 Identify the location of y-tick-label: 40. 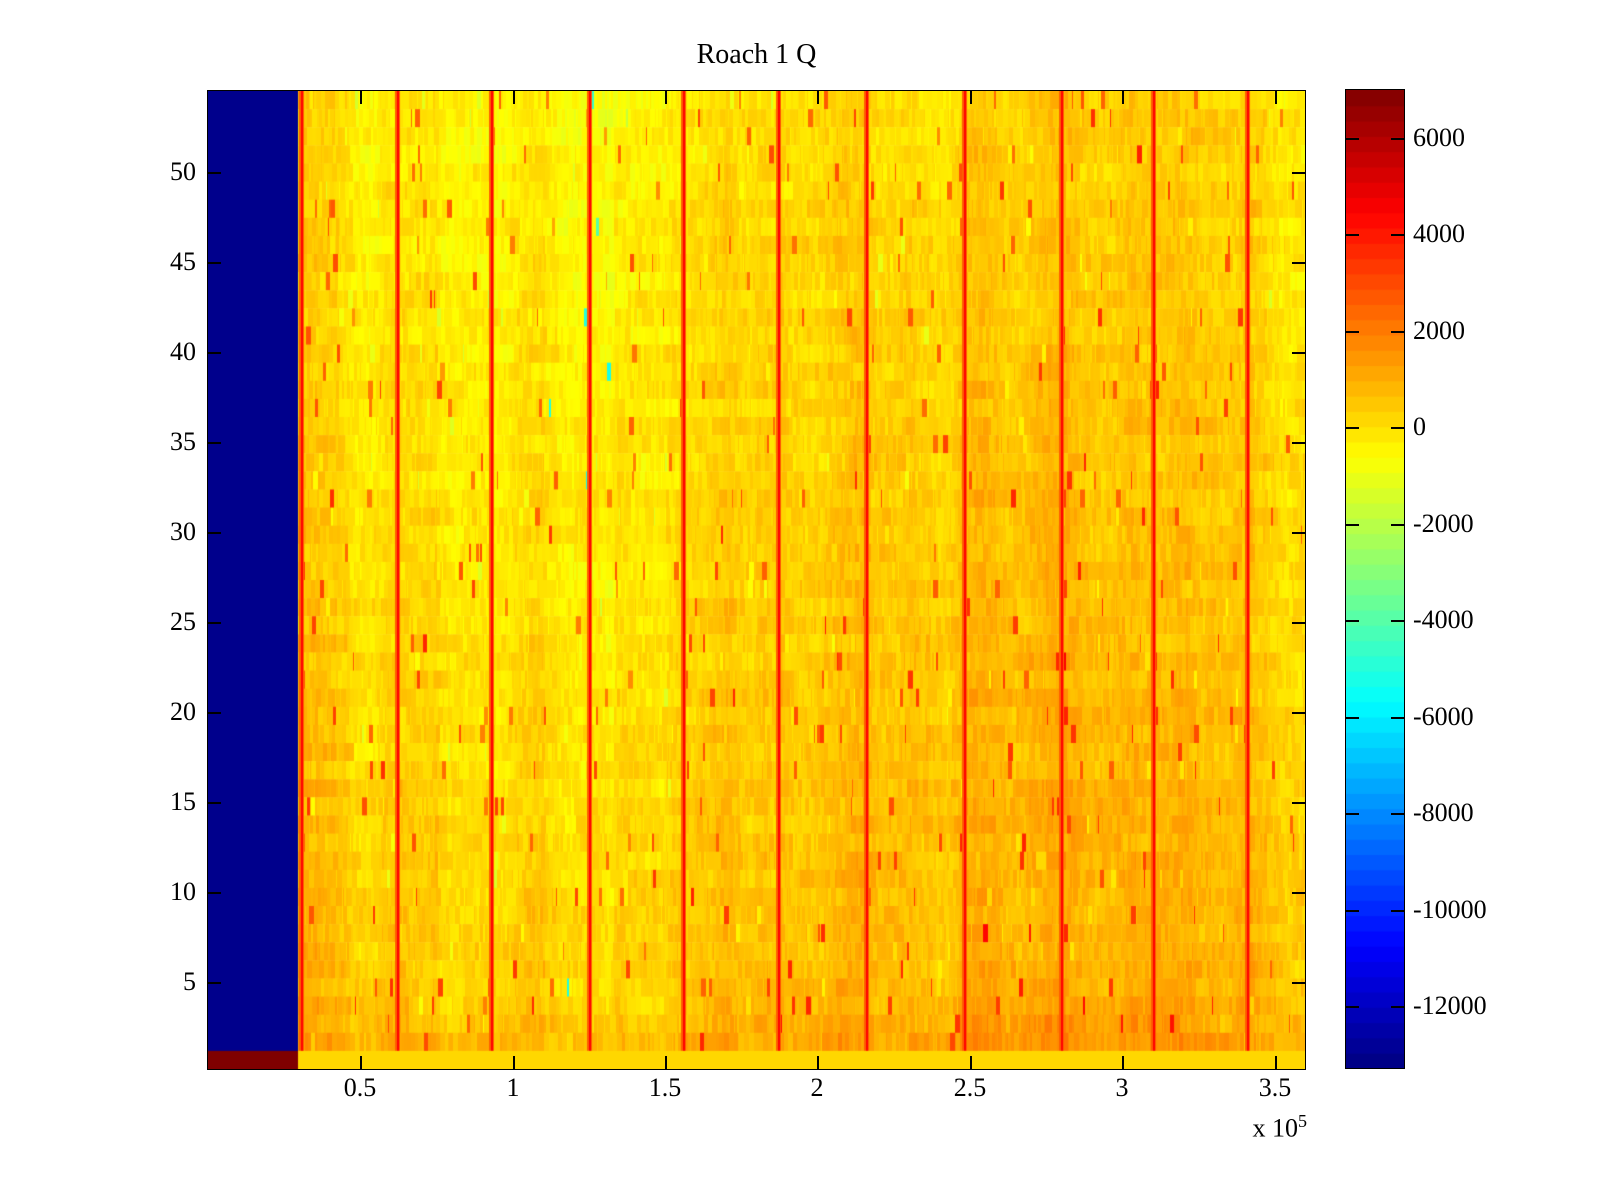
(183, 351).